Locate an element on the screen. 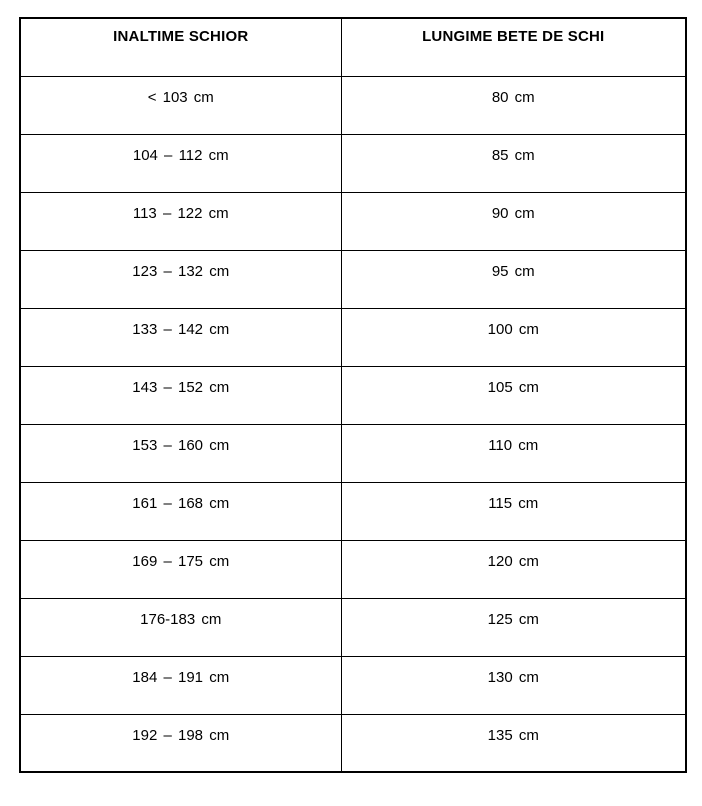 Image resolution: width=702 pixels, height=806 pixels. header-row: INALTIME SCHIOR LUNGIME BETE DE SCHI is located at coordinates (353, 47).